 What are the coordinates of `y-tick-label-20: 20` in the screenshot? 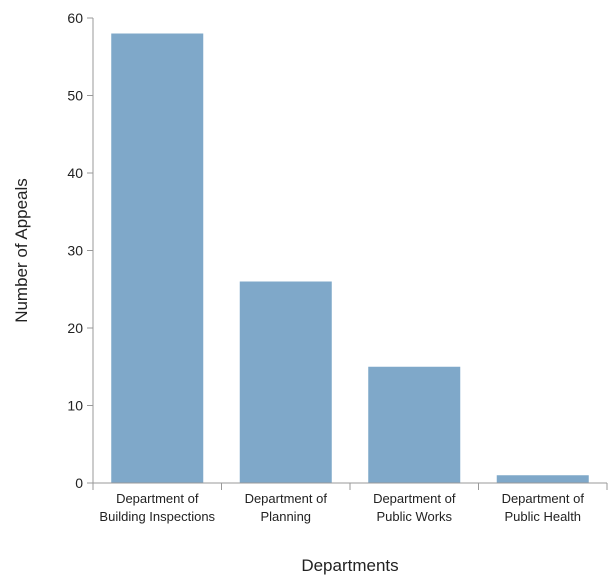 It's located at (75, 328).